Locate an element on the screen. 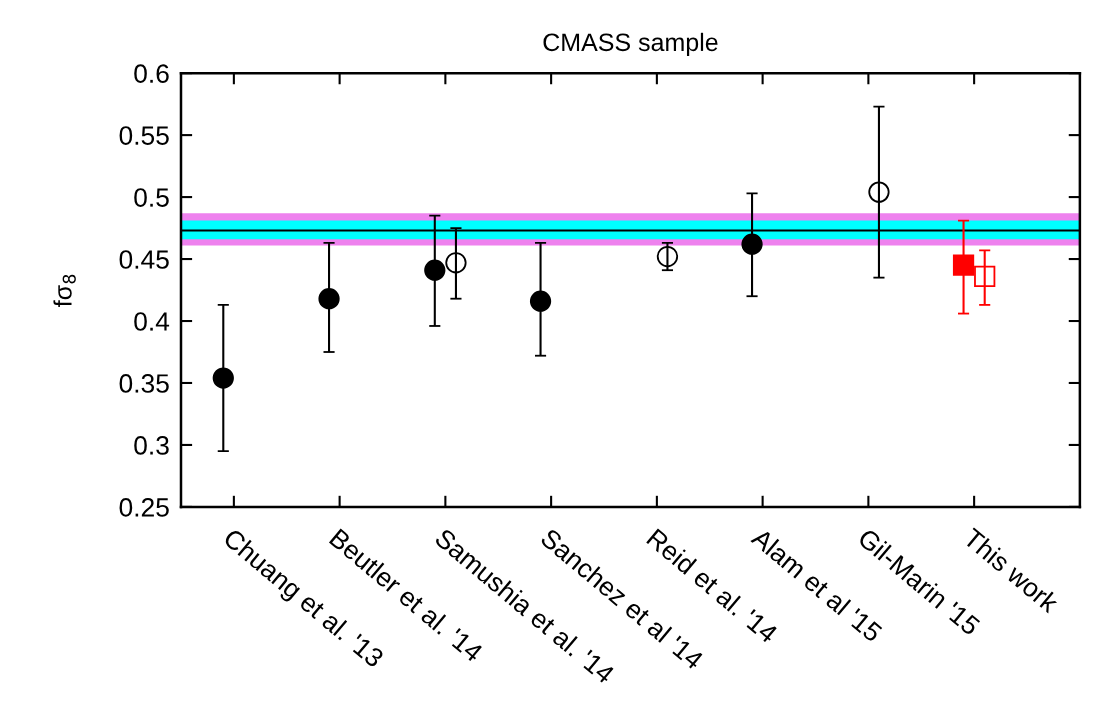 This screenshot has height=717, width=1107. y-tick-label: 0.4 is located at coordinates (152, 321).